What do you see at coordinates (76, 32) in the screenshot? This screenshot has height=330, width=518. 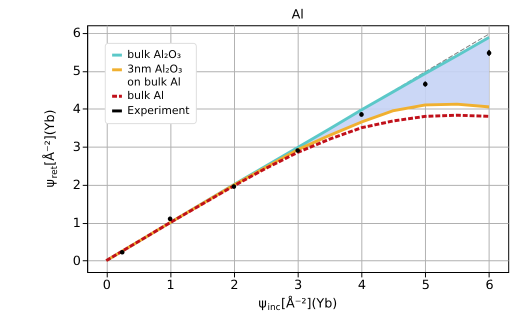 I see `y-tick-label: 6` at bounding box center [76, 32].